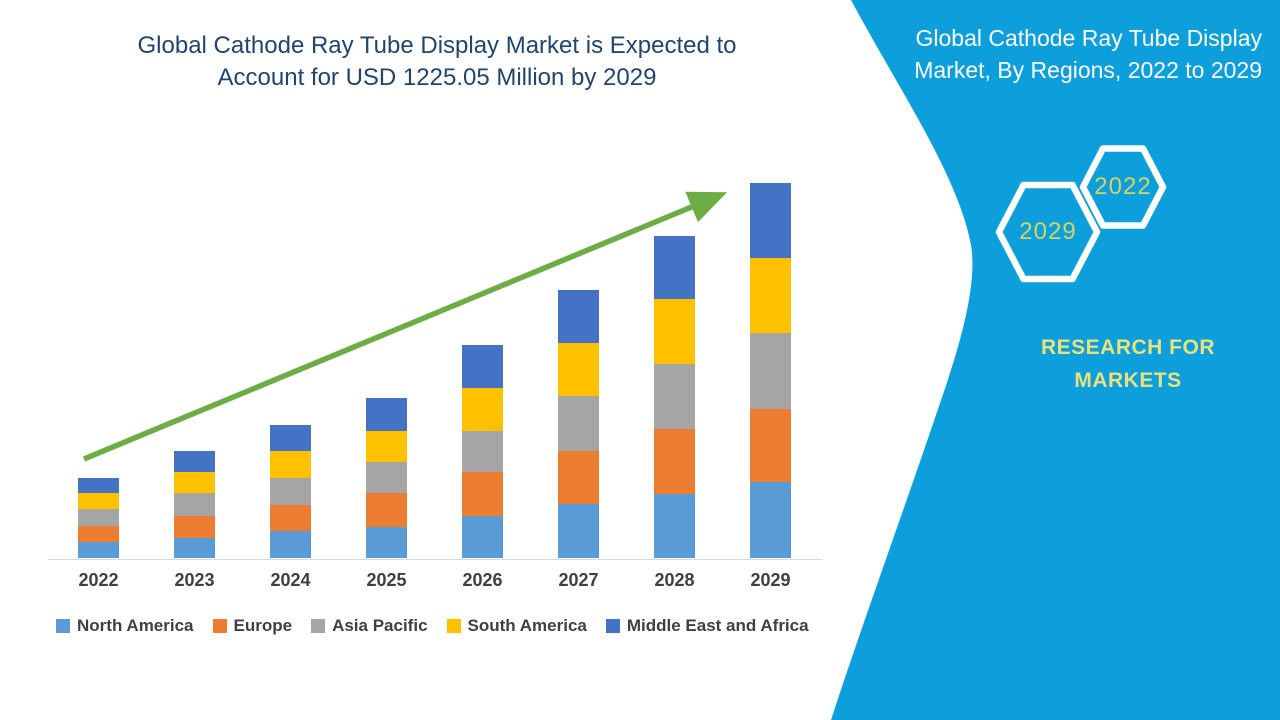 The height and width of the screenshot is (720, 1280). What do you see at coordinates (527, 625) in the screenshot?
I see `legend-label-south-america: South America` at bounding box center [527, 625].